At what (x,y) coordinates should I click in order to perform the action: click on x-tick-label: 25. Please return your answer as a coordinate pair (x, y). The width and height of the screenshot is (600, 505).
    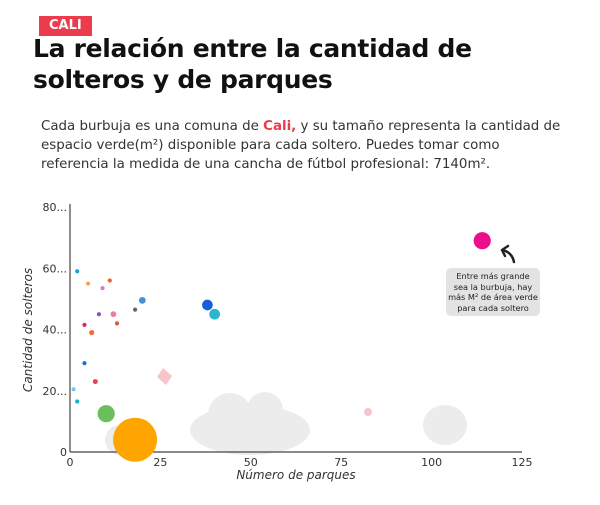
    Looking at the image, I should click on (160, 462).